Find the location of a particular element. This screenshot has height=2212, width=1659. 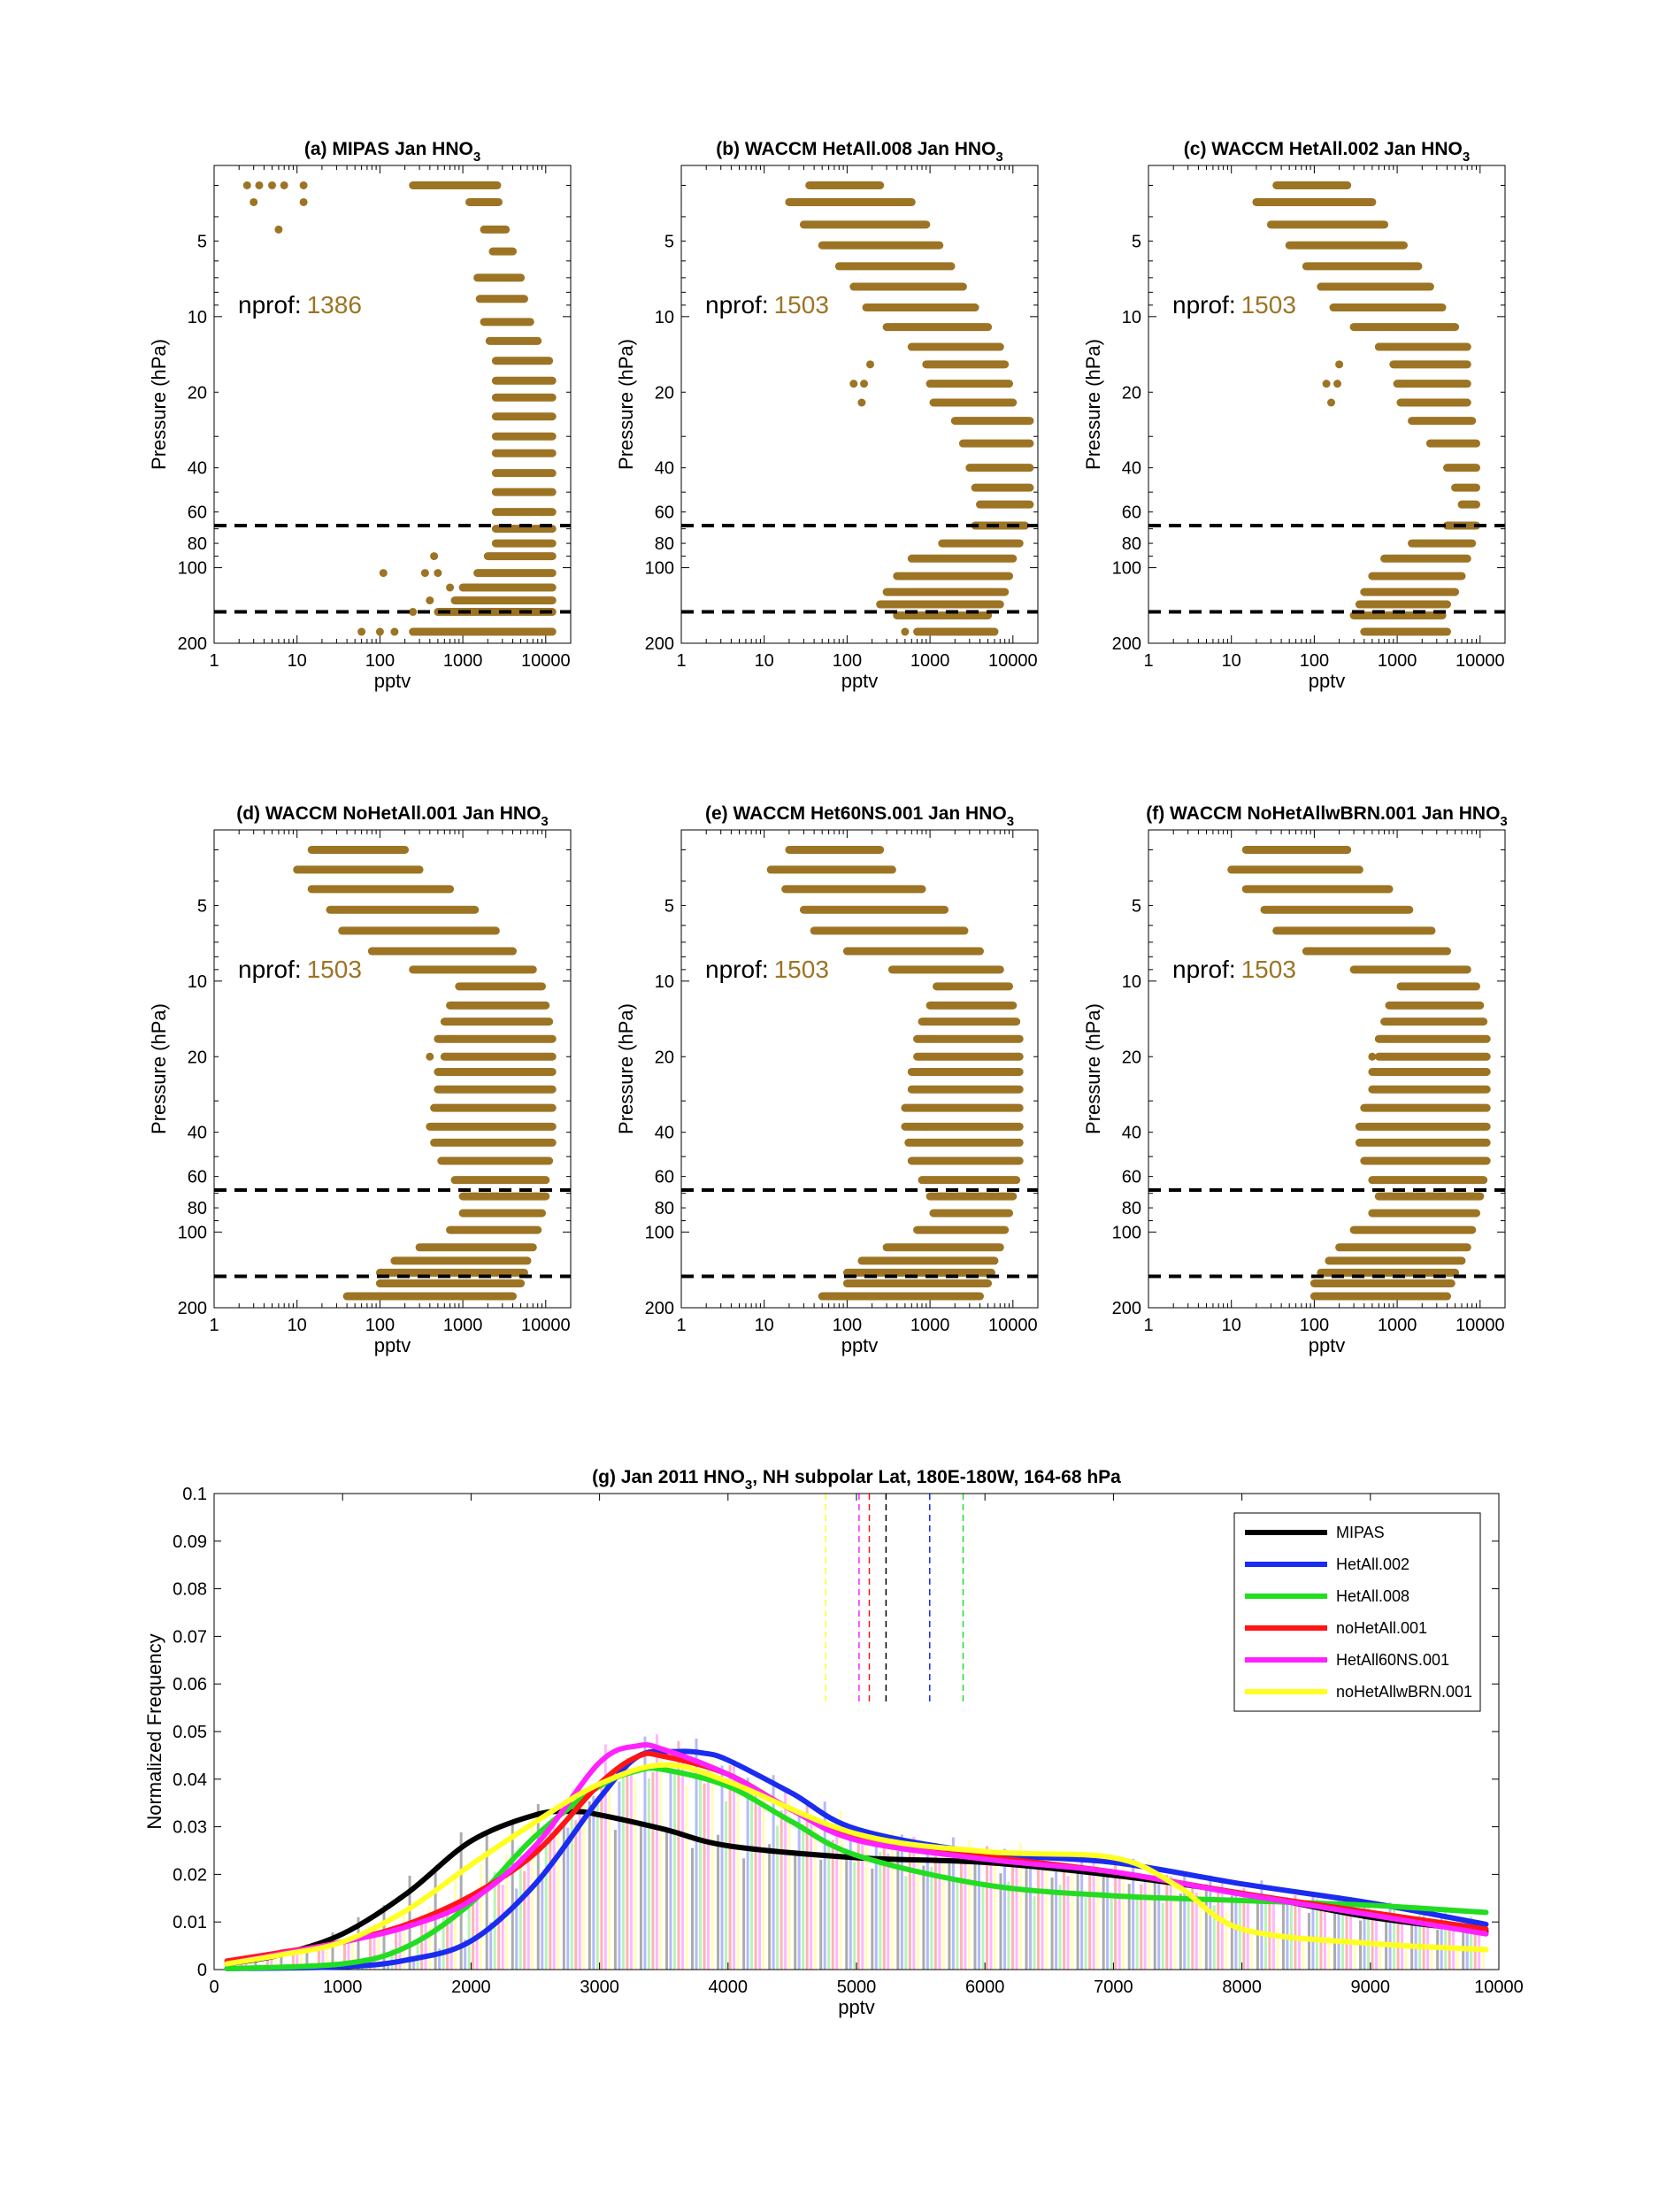

y-tick-label: 20 is located at coordinates (665, 393).